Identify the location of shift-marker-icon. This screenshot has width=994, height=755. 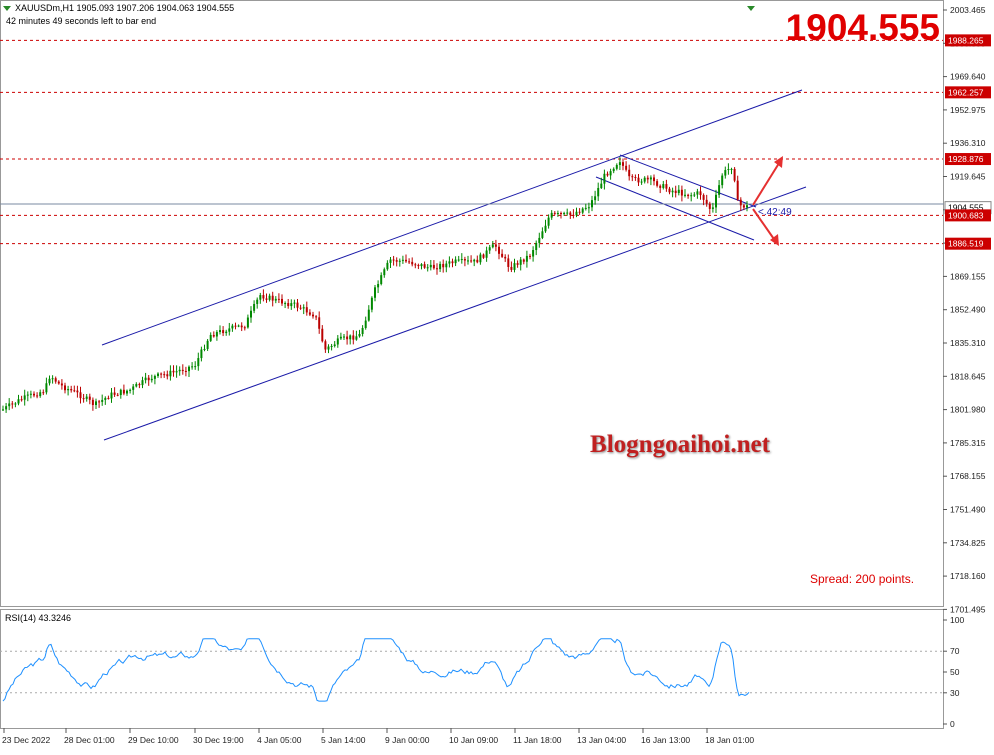
(751, 8).